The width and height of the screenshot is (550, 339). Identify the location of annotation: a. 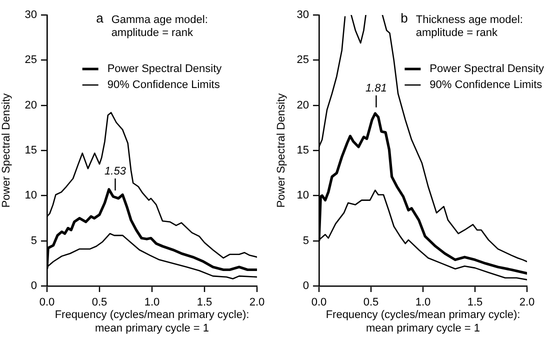
(100, 18).